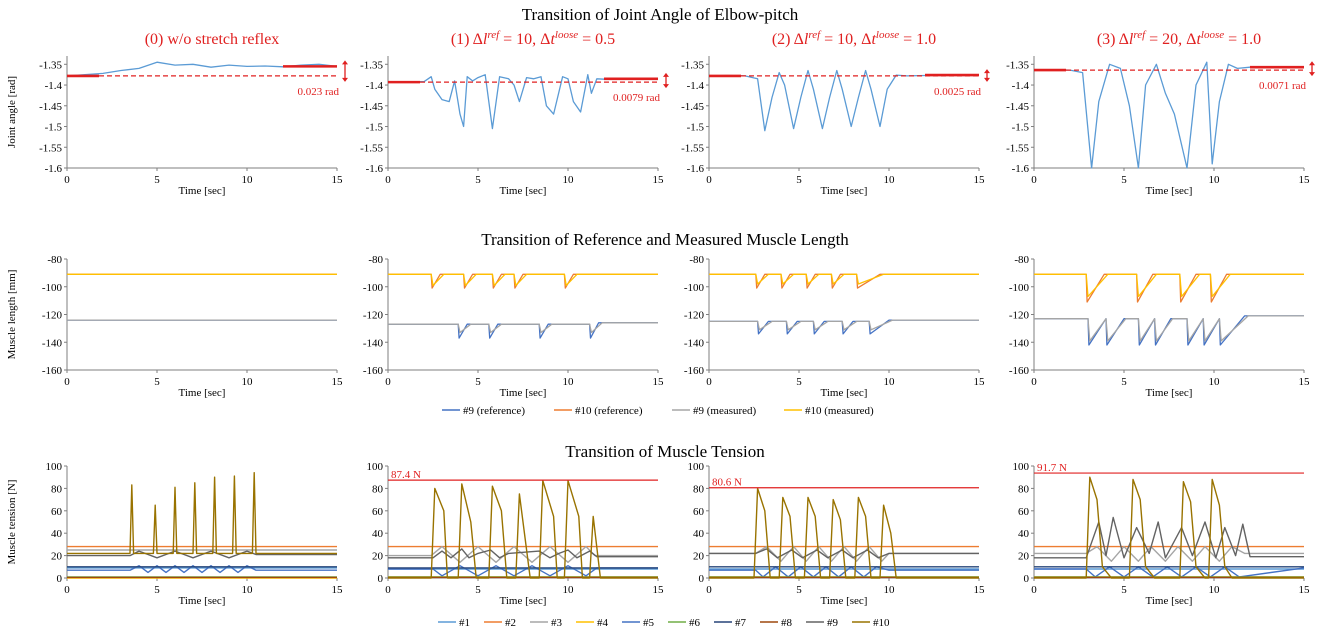  Describe the element at coordinates (1169, 572) in the screenshot. I see `series-line-#5` at that location.